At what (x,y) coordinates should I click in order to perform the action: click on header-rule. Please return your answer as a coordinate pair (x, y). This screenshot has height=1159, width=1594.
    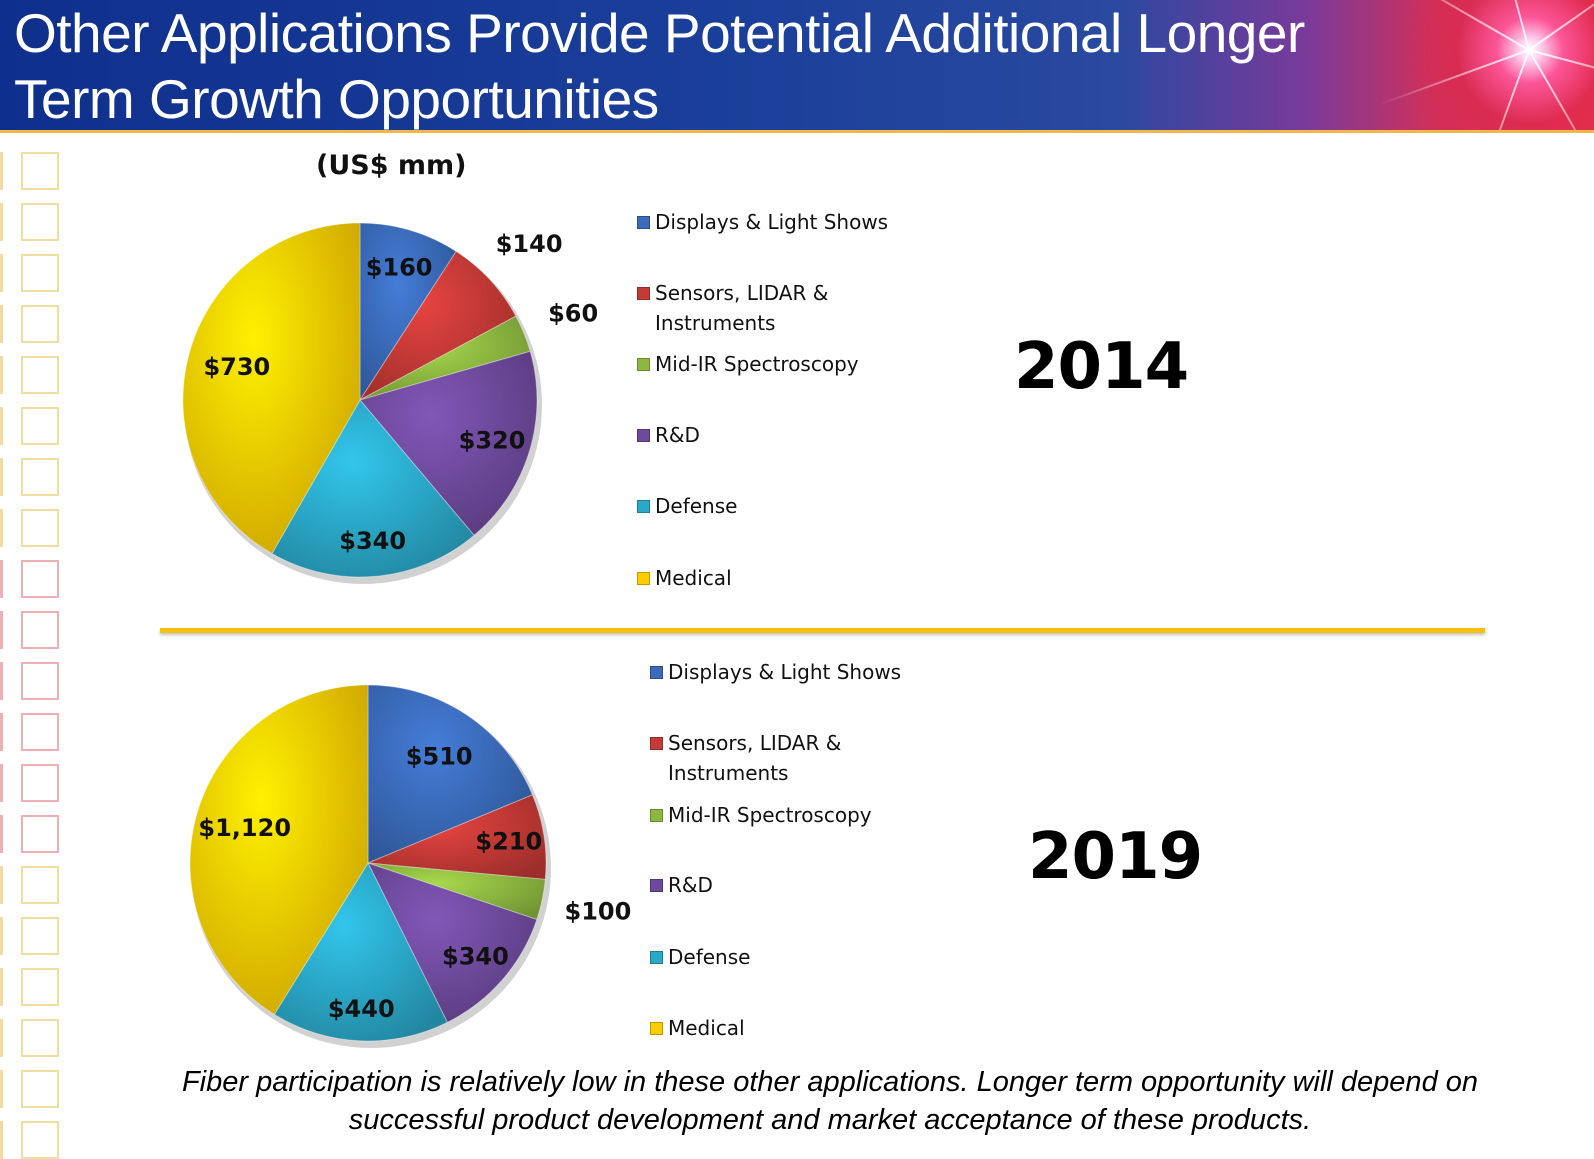
    Looking at the image, I should click on (797, 131).